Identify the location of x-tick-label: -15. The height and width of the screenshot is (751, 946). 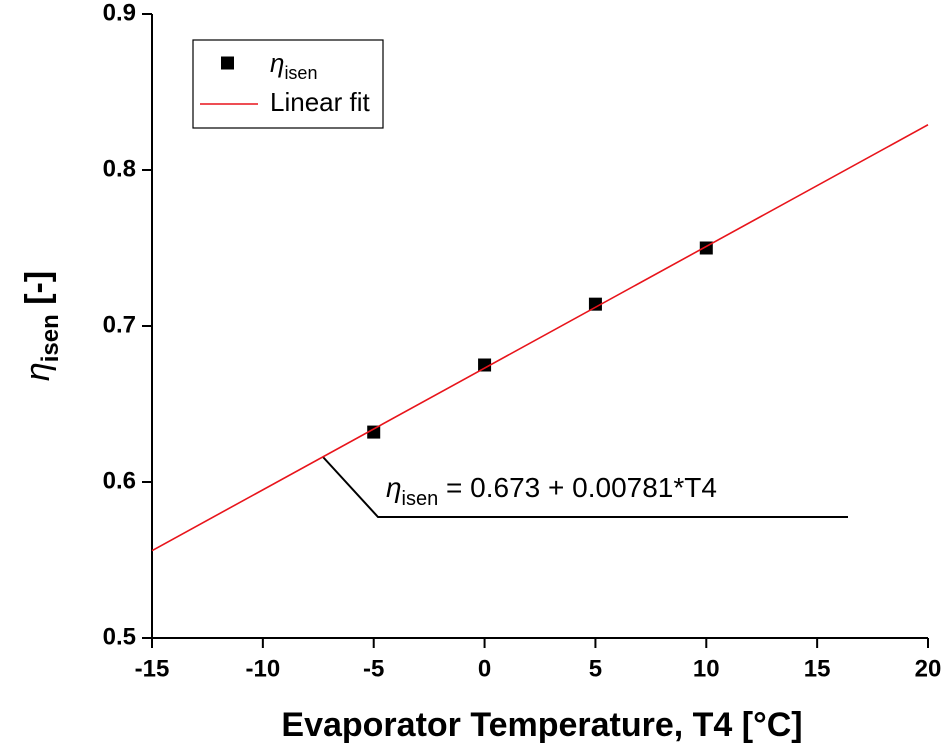
(152, 668).